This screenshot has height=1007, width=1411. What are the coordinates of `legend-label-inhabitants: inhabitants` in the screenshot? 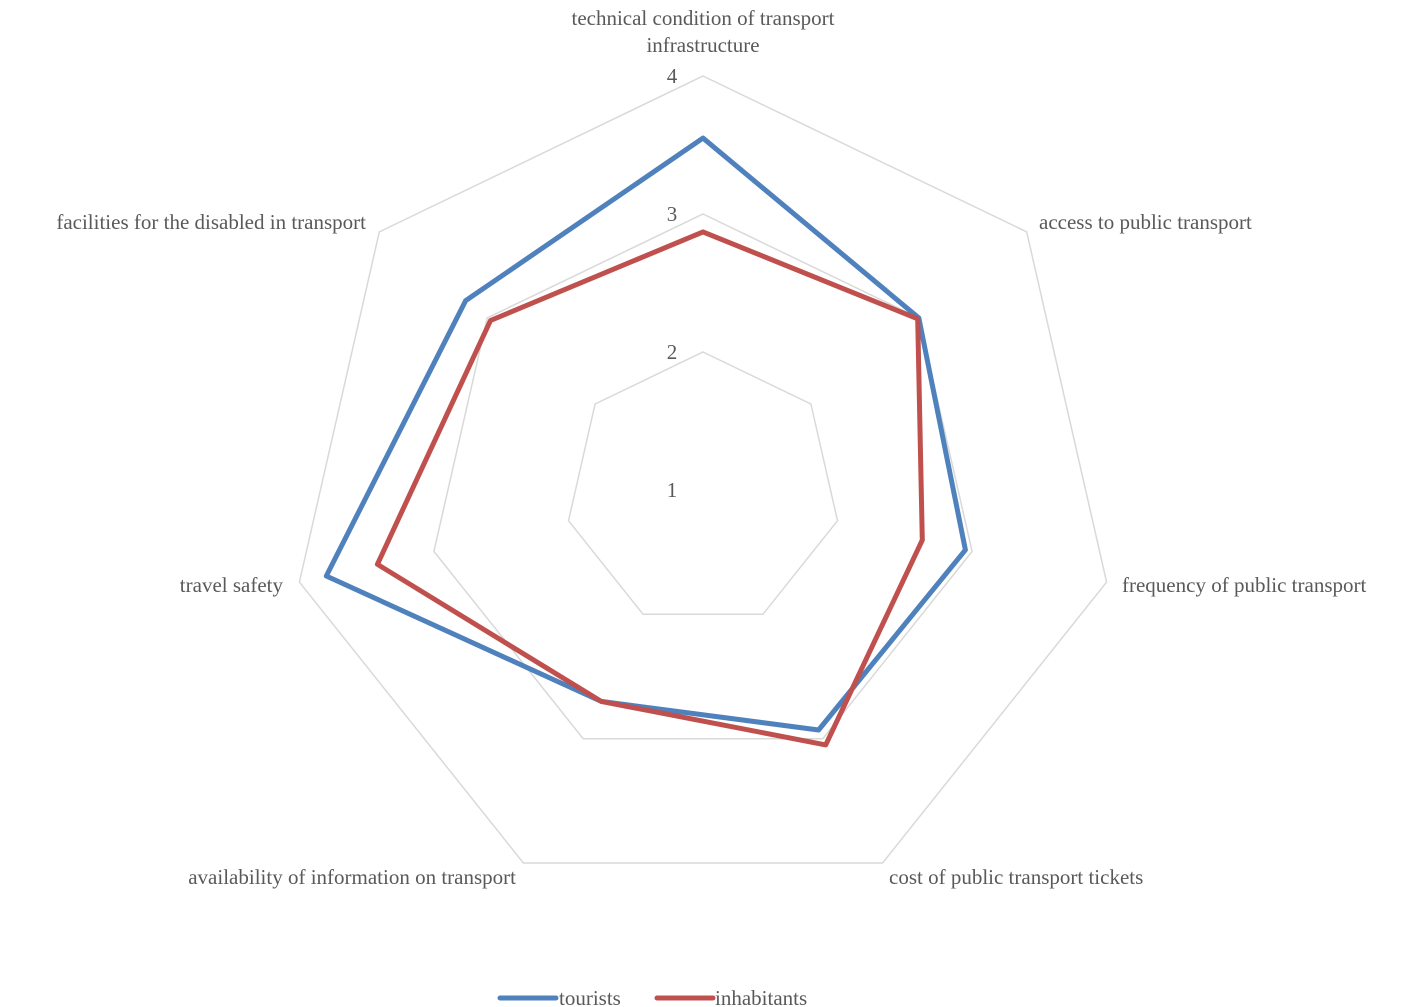 It's located at (761, 996).